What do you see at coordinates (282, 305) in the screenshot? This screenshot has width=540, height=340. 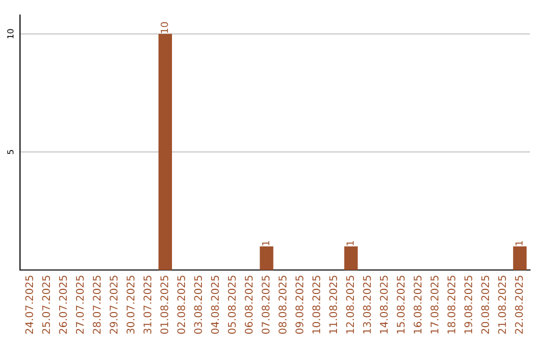 I see `x-tick-label: 08.08.2025` at bounding box center [282, 305].